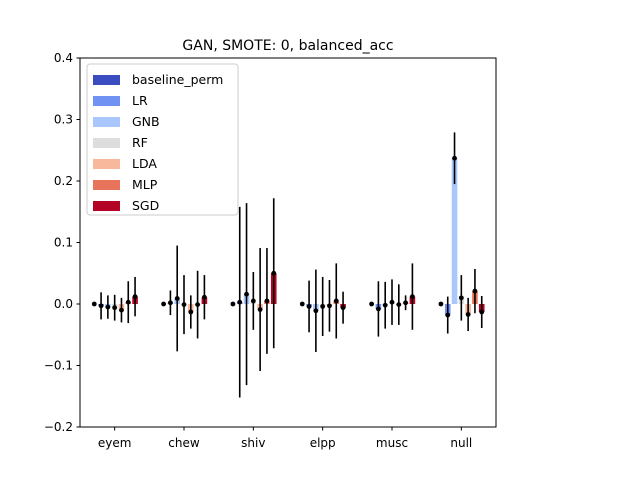 Image resolution: width=640 pixels, height=480 pixels. What do you see at coordinates (191, 312) in the screenshot?
I see `point-LDA-chew` at bounding box center [191, 312].